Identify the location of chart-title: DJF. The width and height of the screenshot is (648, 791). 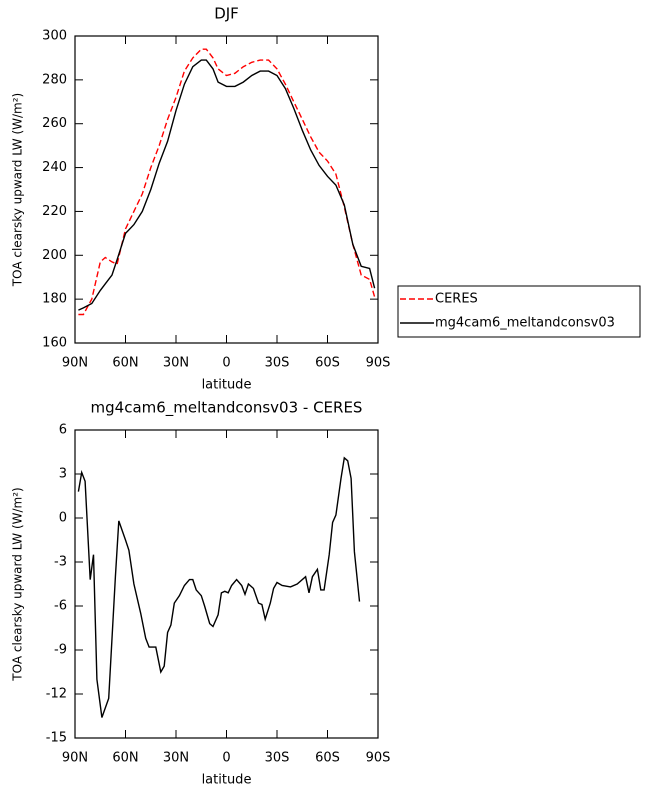
(226, 14).